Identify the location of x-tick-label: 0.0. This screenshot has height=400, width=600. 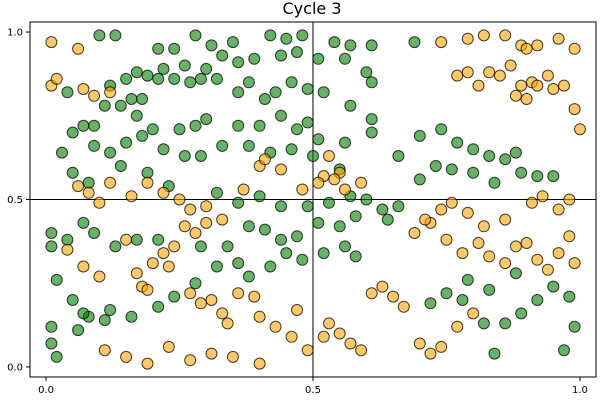
(46, 390).